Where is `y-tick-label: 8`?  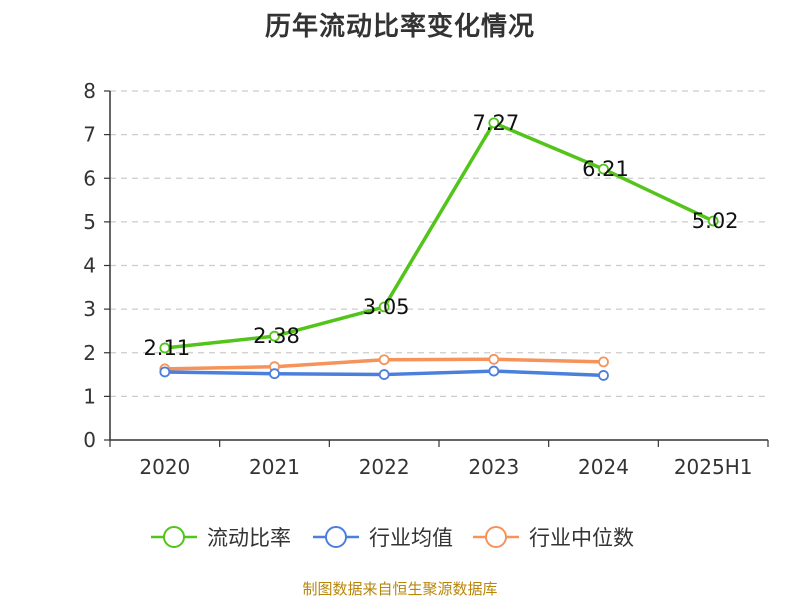 y-tick-label: 8 is located at coordinates (89, 91).